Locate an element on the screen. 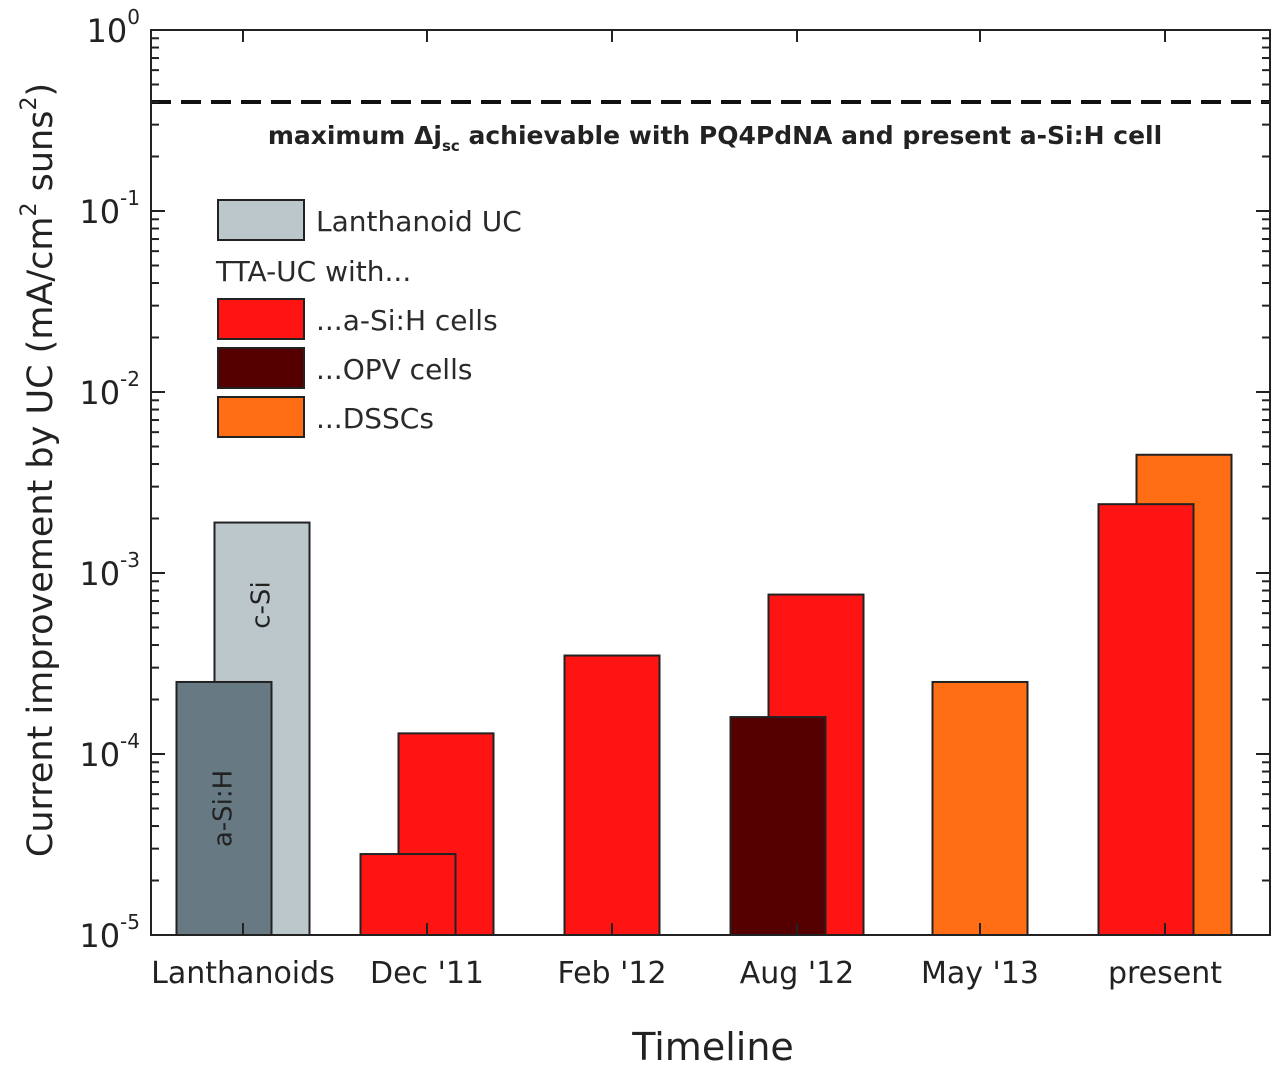 Image resolution: width=1281 pixels, height=1069 pixels. xtick-label-5: present is located at coordinates (1165, 973).